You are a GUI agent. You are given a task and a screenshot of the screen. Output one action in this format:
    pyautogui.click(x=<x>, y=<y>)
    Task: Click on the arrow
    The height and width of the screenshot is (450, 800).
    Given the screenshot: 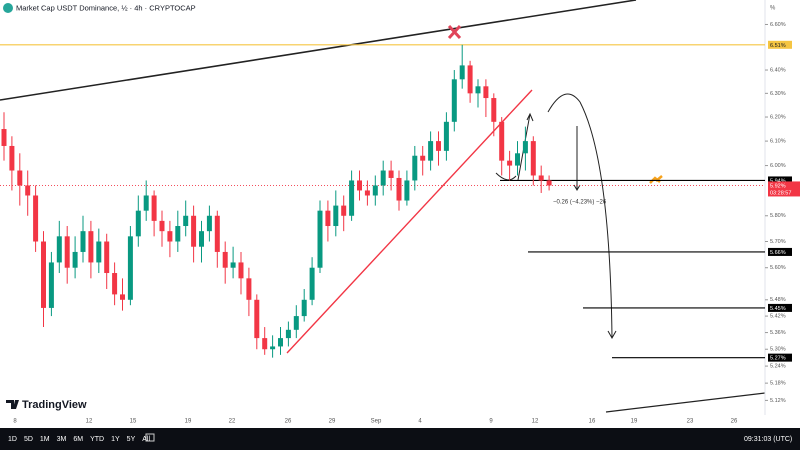 What is the action you would take?
    pyautogui.click(x=577, y=158)
    